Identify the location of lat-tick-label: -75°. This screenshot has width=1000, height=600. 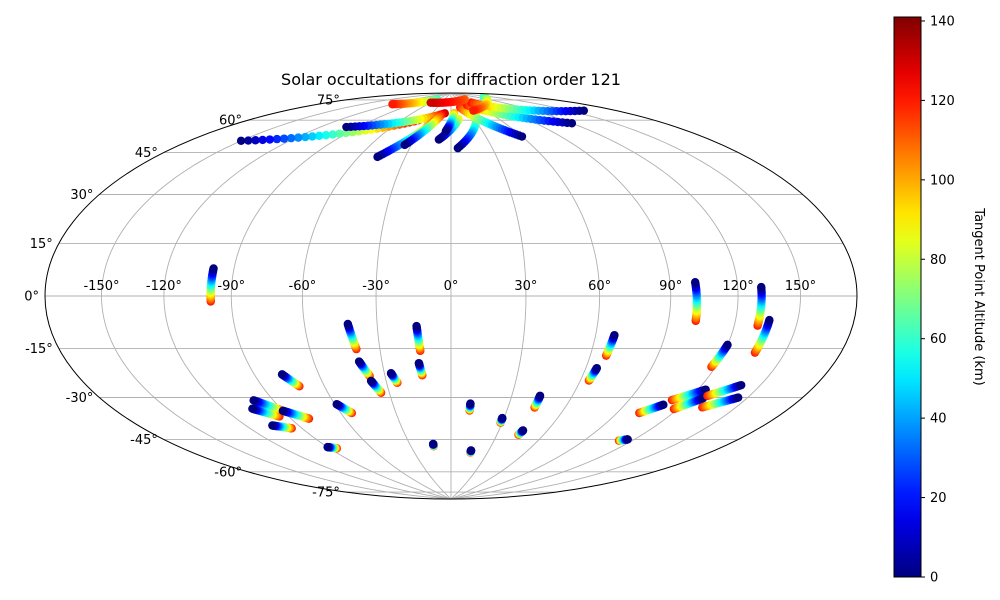
(326, 493).